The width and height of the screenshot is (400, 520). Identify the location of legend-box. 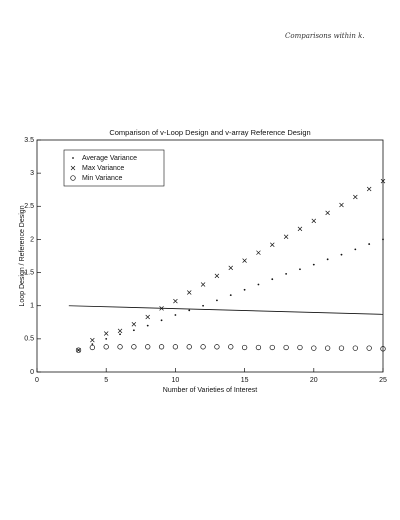
(114, 168).